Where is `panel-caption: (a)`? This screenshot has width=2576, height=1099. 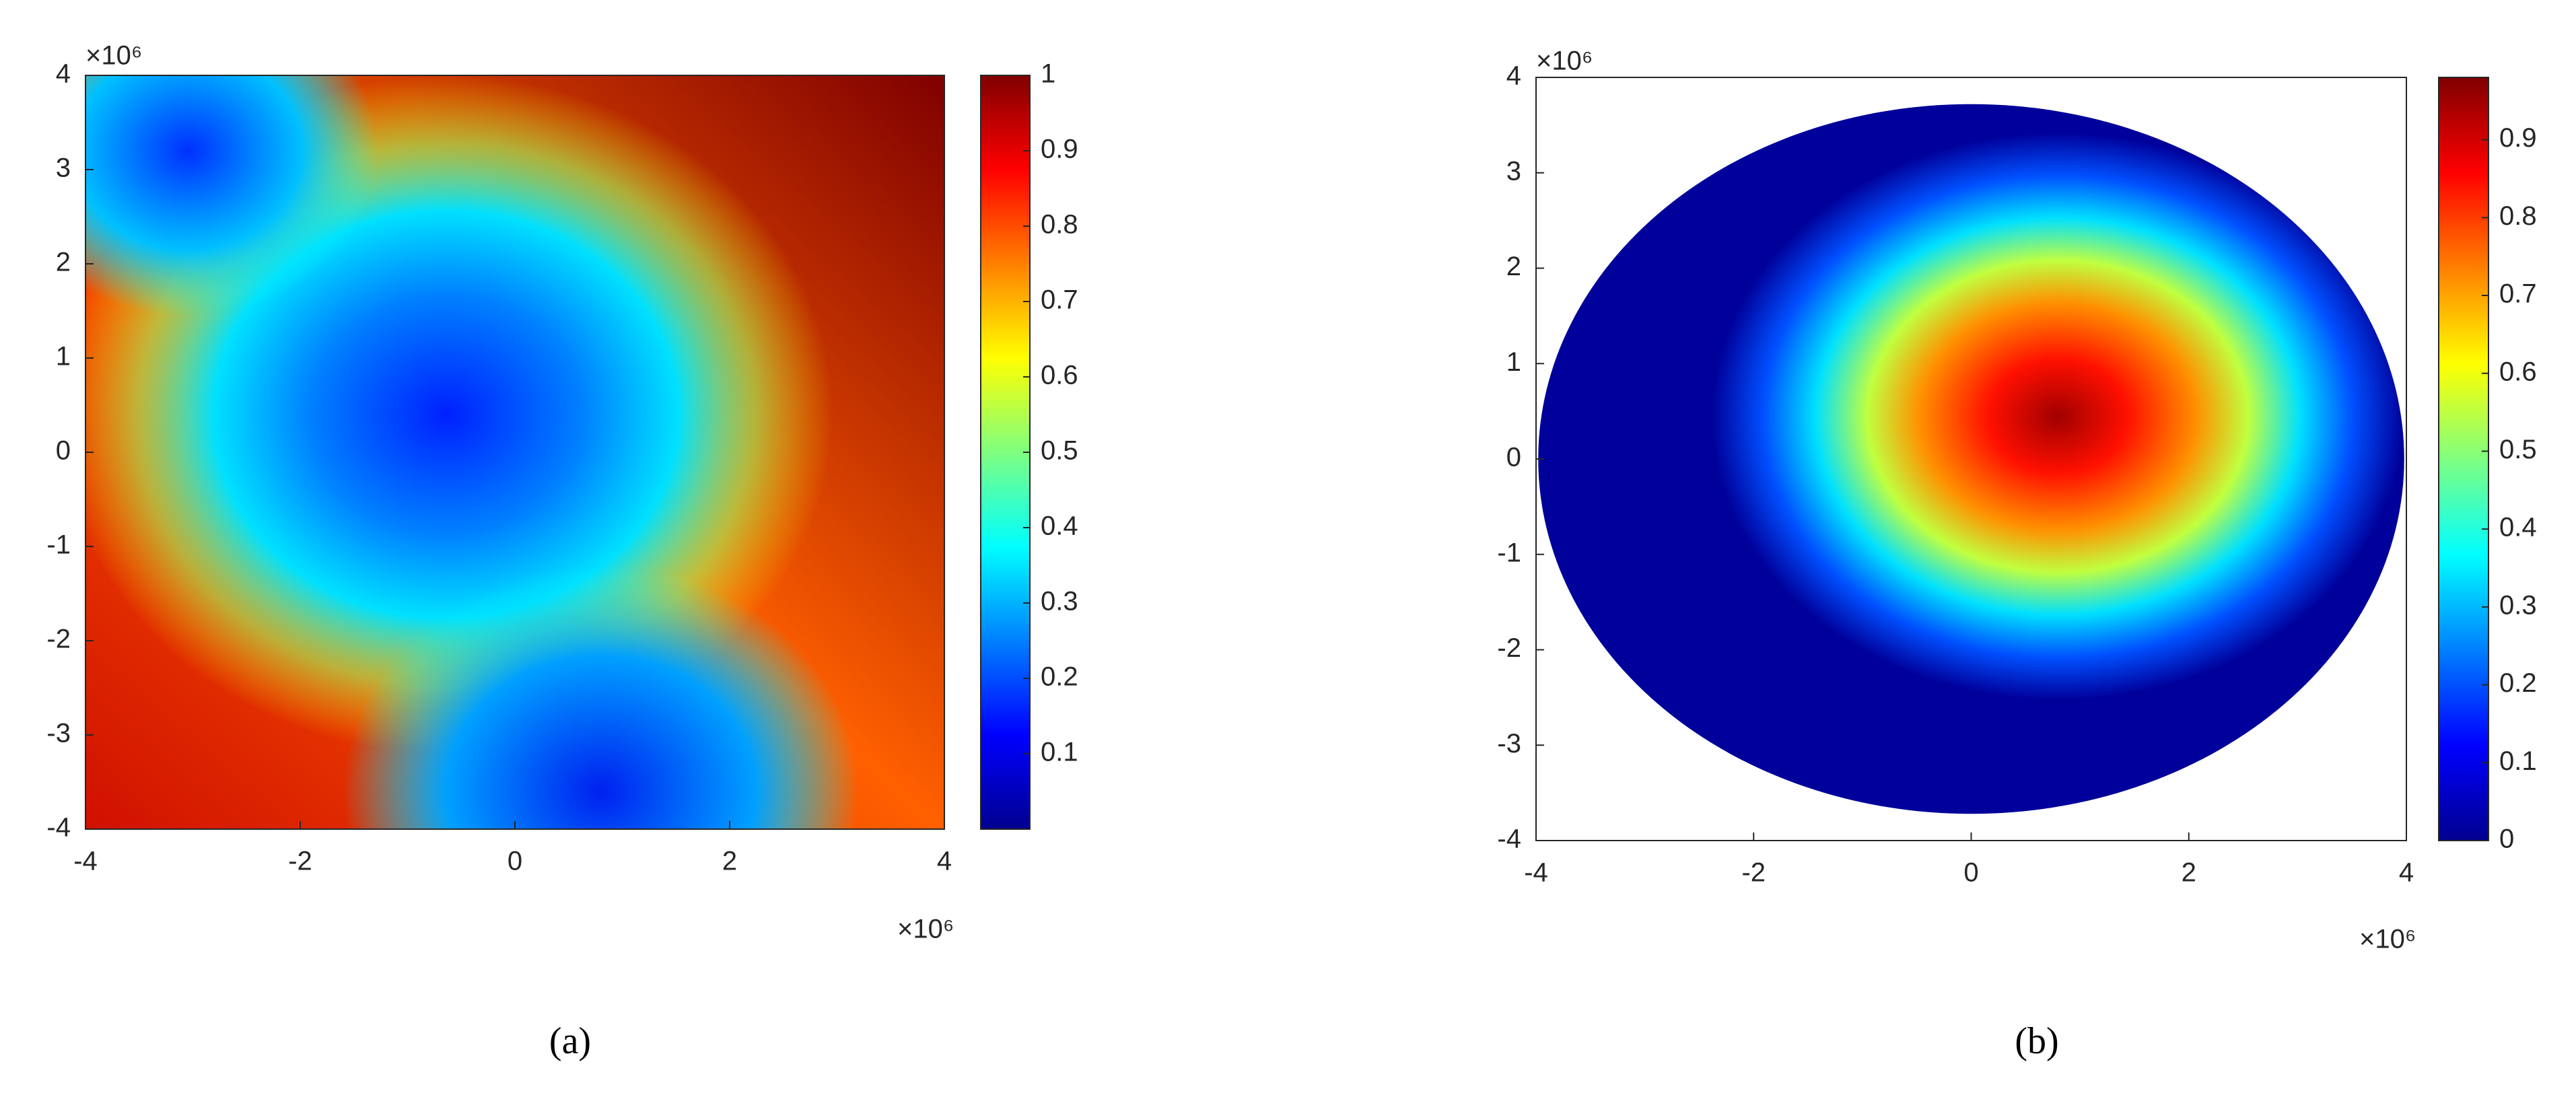
panel-caption: (a) is located at coordinates (570, 1041).